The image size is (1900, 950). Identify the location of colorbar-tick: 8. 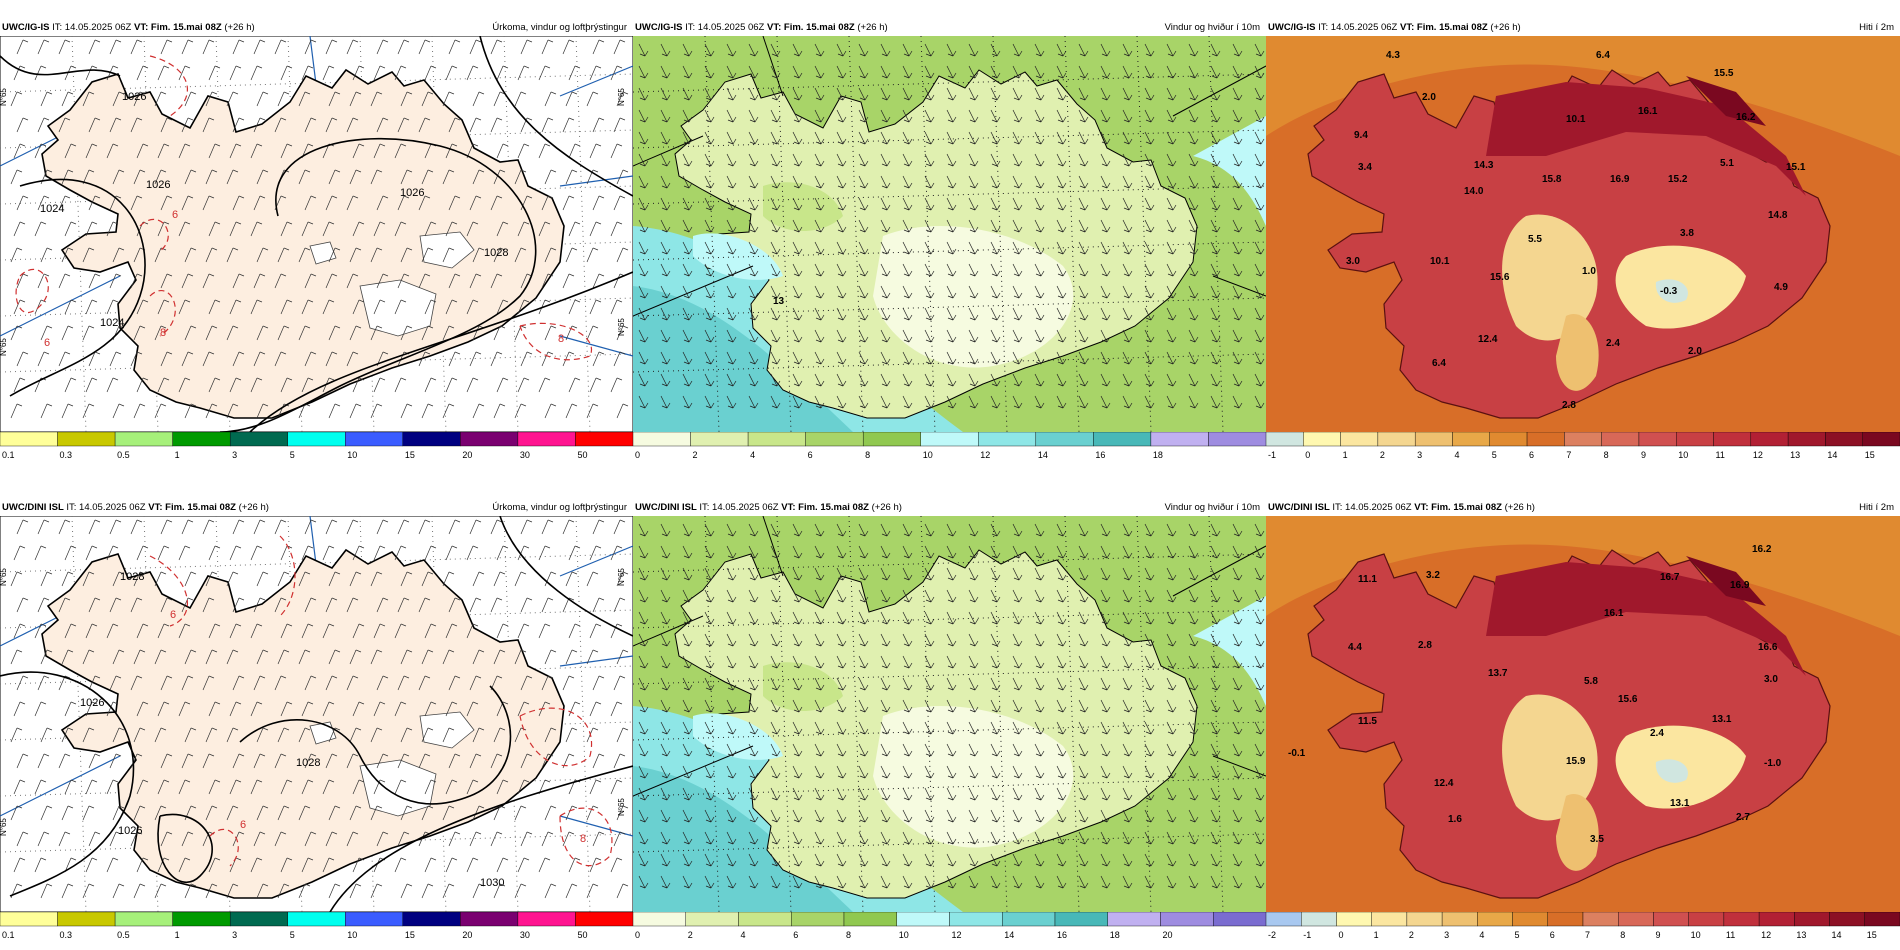
(1622, 935).